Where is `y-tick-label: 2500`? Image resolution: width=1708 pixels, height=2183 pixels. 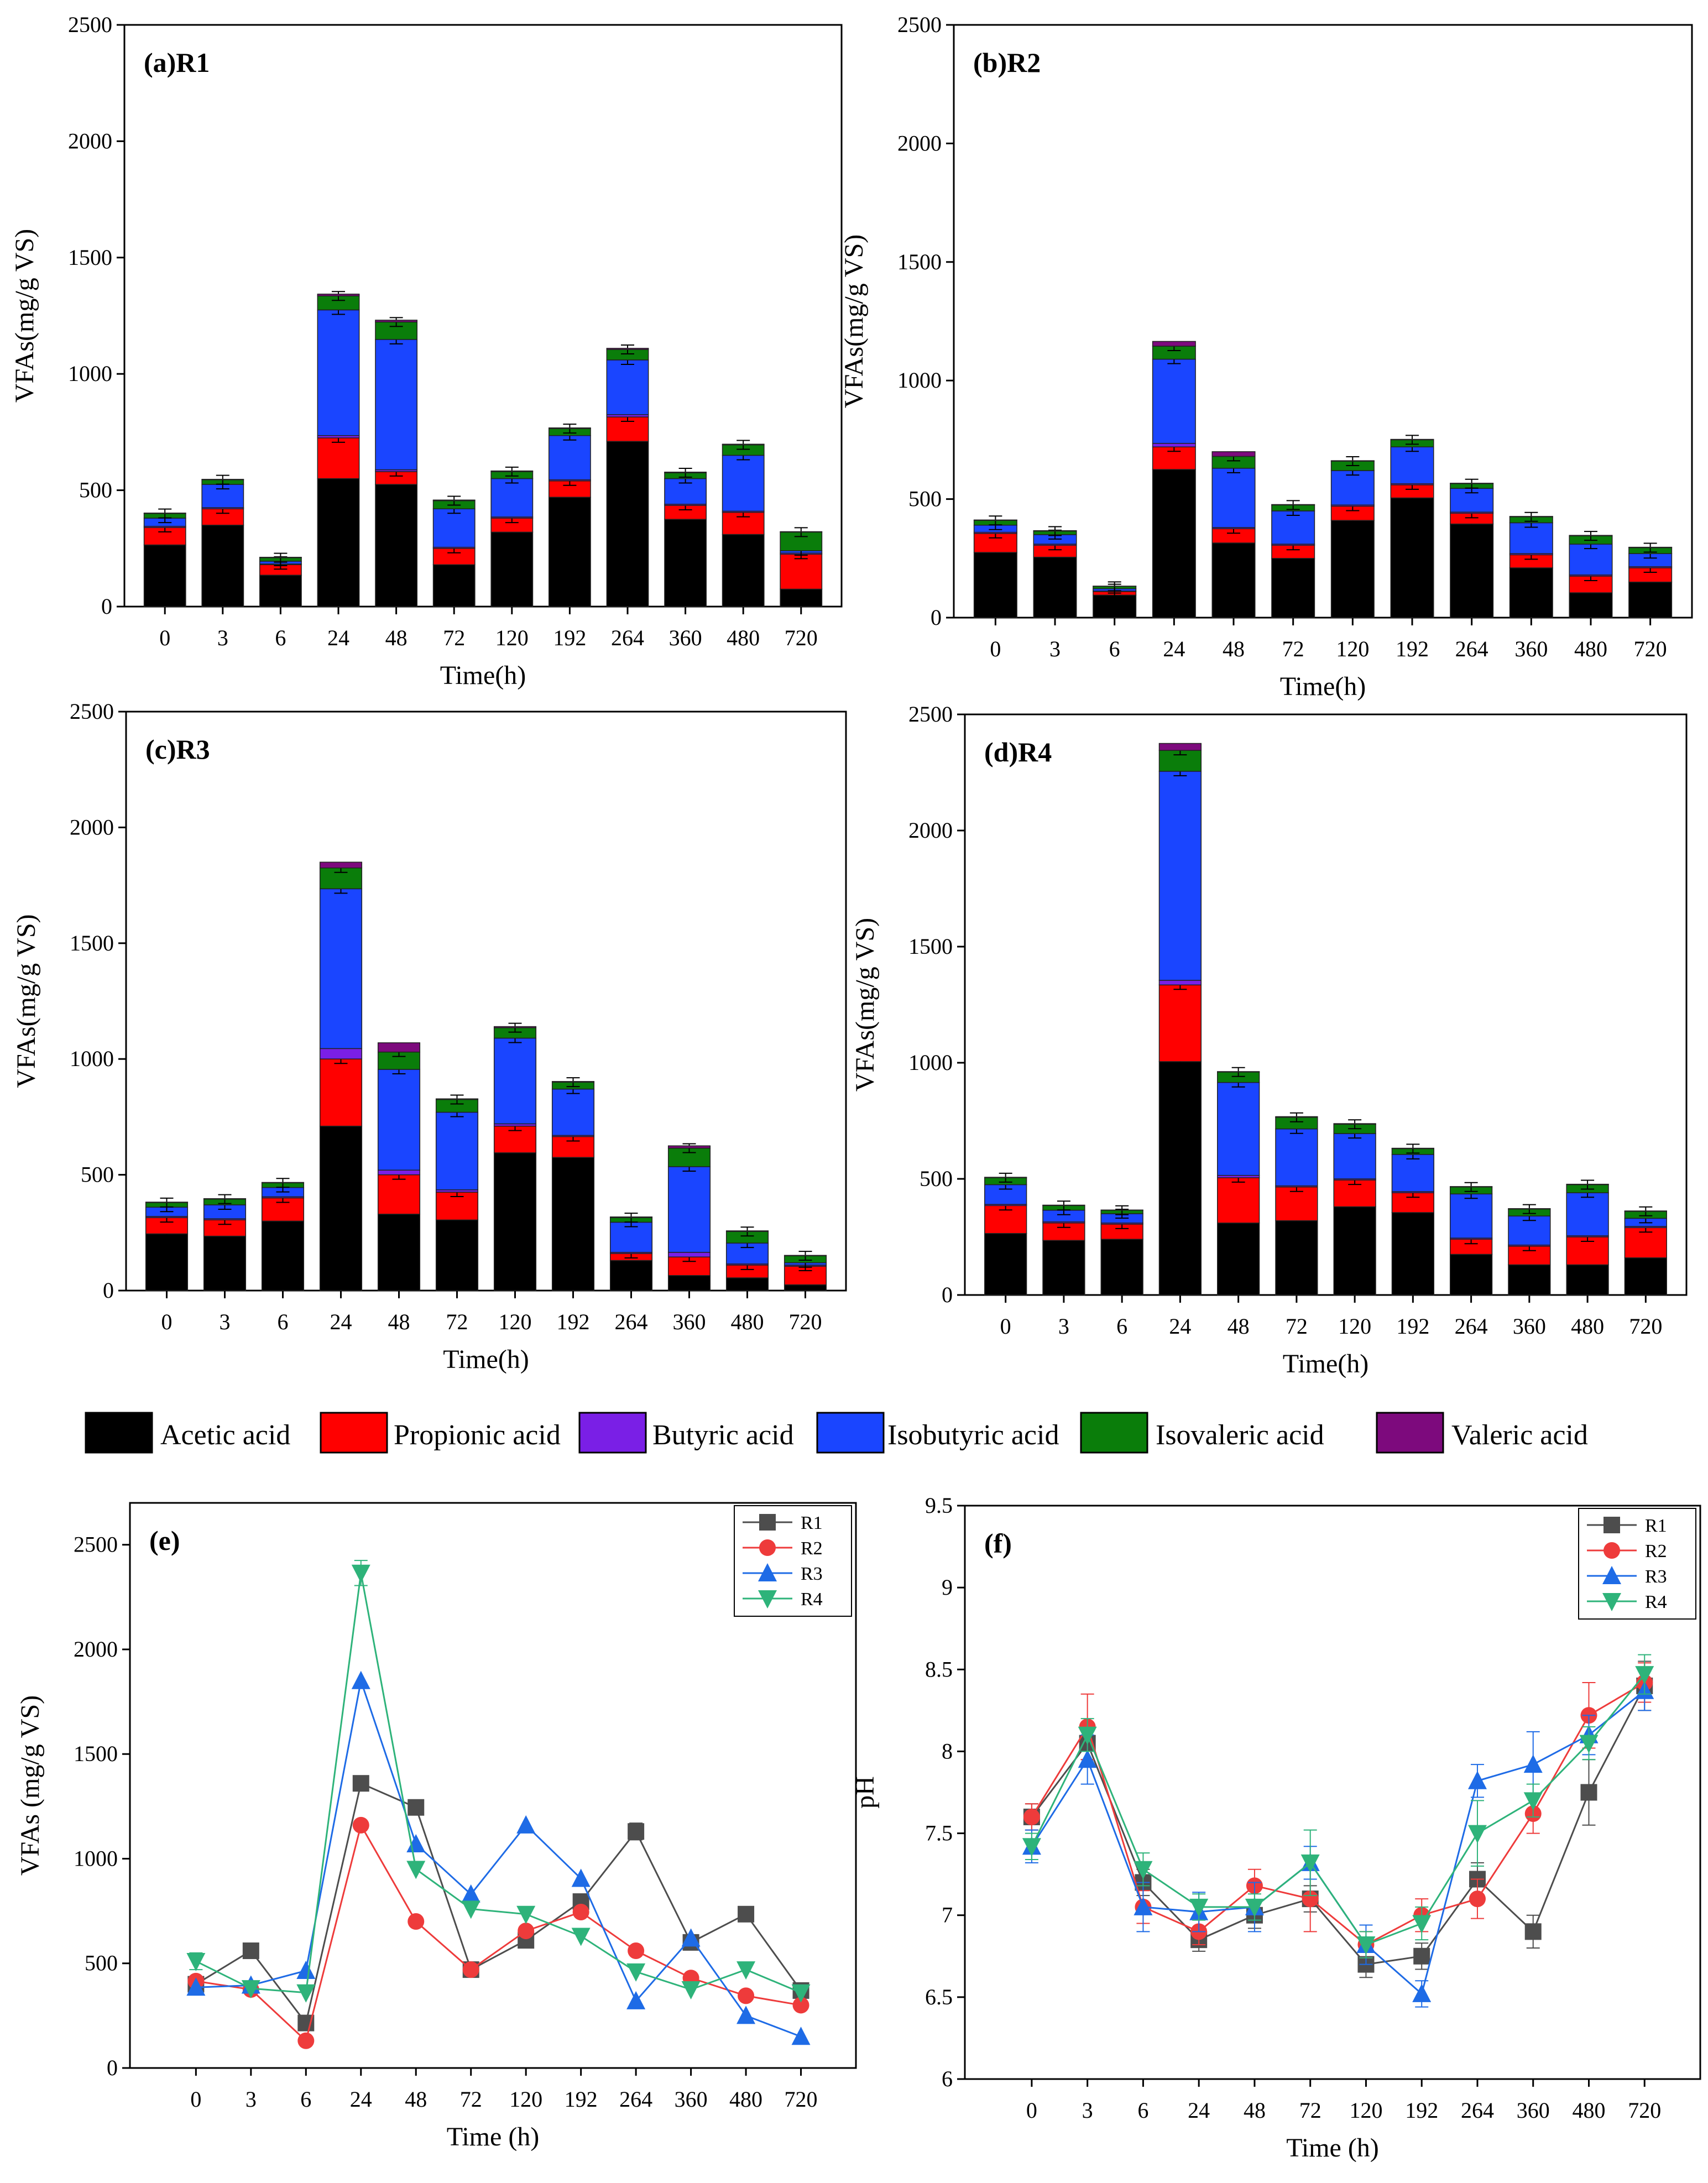 y-tick-label: 2500 is located at coordinates (930, 714).